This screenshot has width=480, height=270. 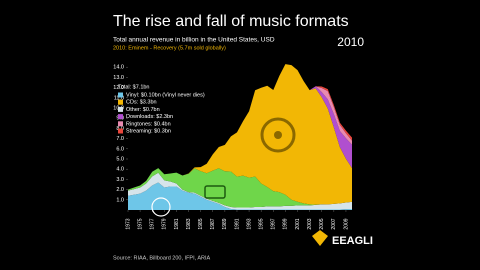 What do you see at coordinates (334, 223) in the screenshot?
I see `x-tick-label: 2007` at bounding box center [334, 223].